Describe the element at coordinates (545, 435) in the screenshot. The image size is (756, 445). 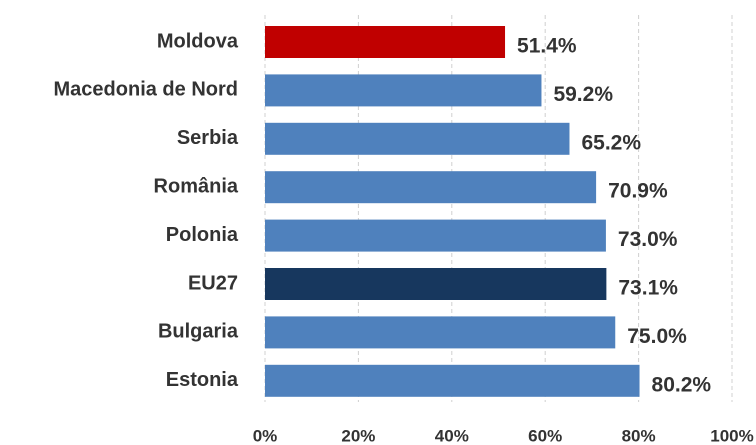
I see `x-tick-label: 60%` at that location.